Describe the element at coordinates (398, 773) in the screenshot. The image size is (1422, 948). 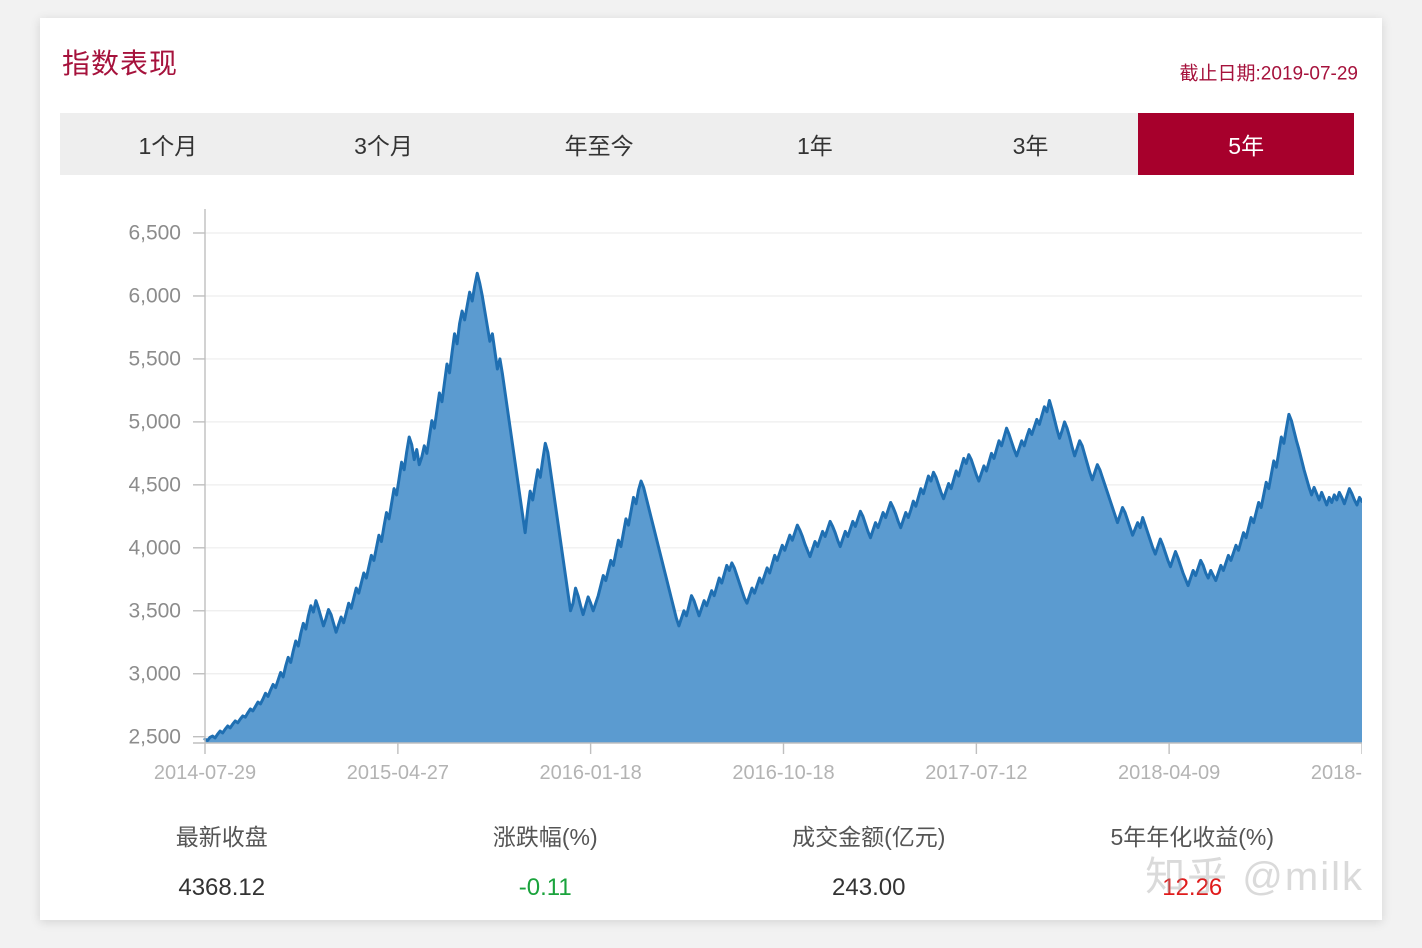
I see `svg-text: 2015-04-27` at that location.